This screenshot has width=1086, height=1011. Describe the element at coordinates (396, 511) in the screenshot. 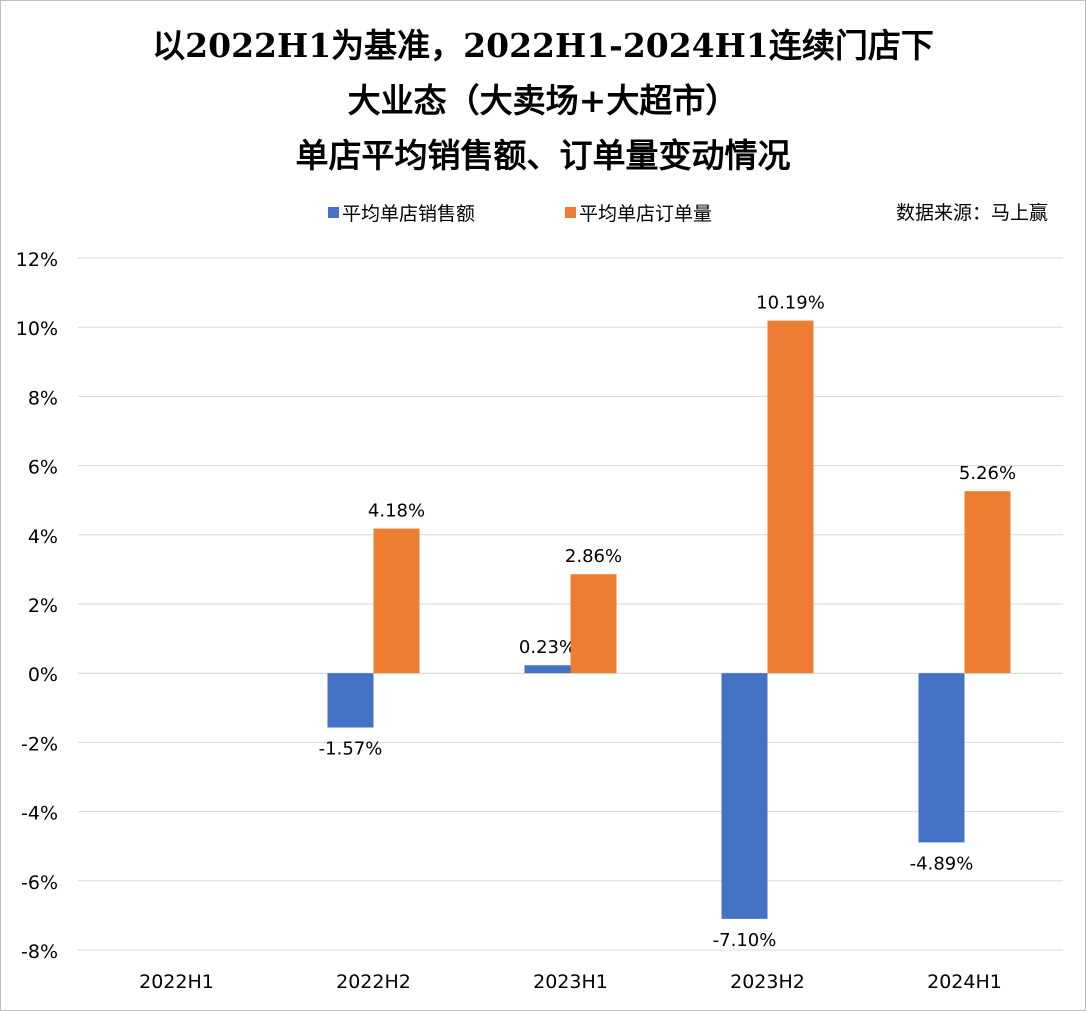

I see `data-label: 4.18%` at that location.